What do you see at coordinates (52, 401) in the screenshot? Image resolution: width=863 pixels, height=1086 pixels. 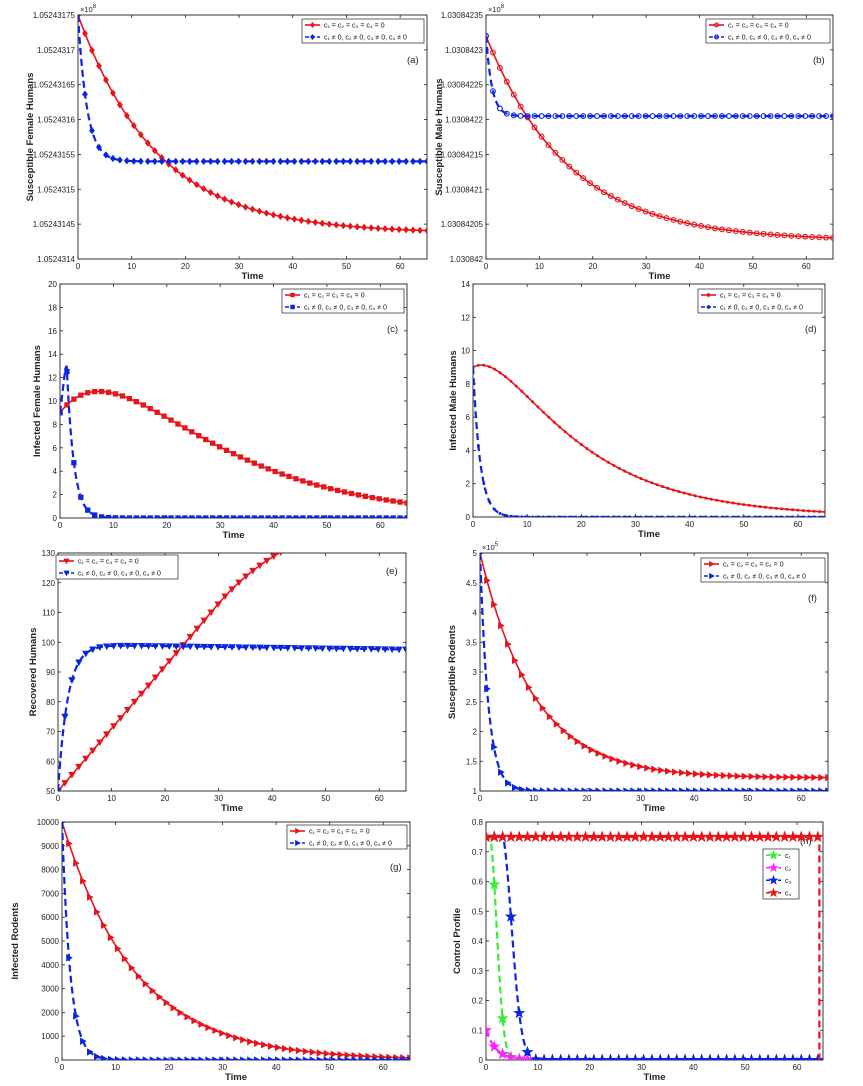 I see `y-tick-label: 10` at bounding box center [52, 401].